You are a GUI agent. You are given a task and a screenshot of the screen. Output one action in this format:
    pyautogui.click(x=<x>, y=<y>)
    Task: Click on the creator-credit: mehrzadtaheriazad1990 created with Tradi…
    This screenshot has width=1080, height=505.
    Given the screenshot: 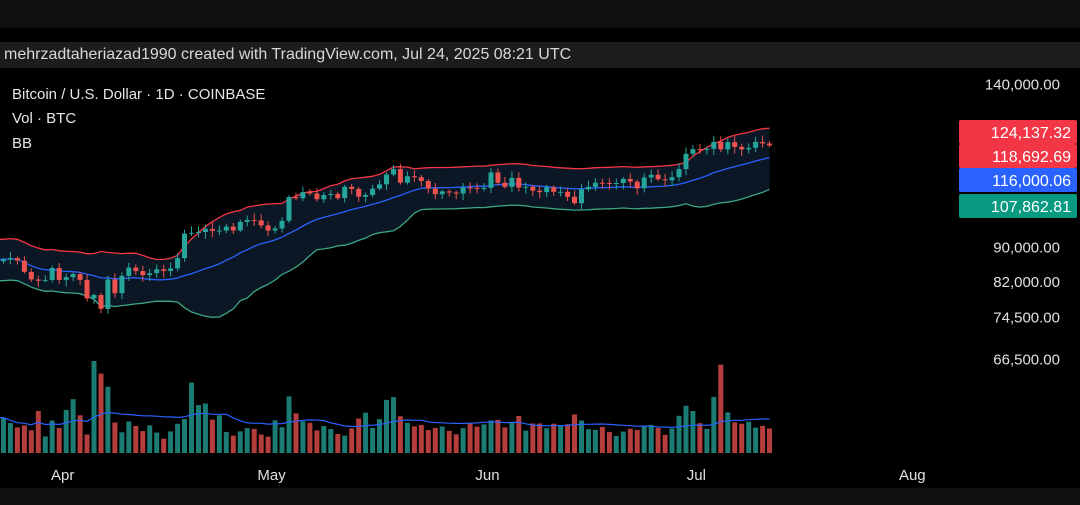 What is the action you would take?
    pyautogui.click(x=288, y=54)
    